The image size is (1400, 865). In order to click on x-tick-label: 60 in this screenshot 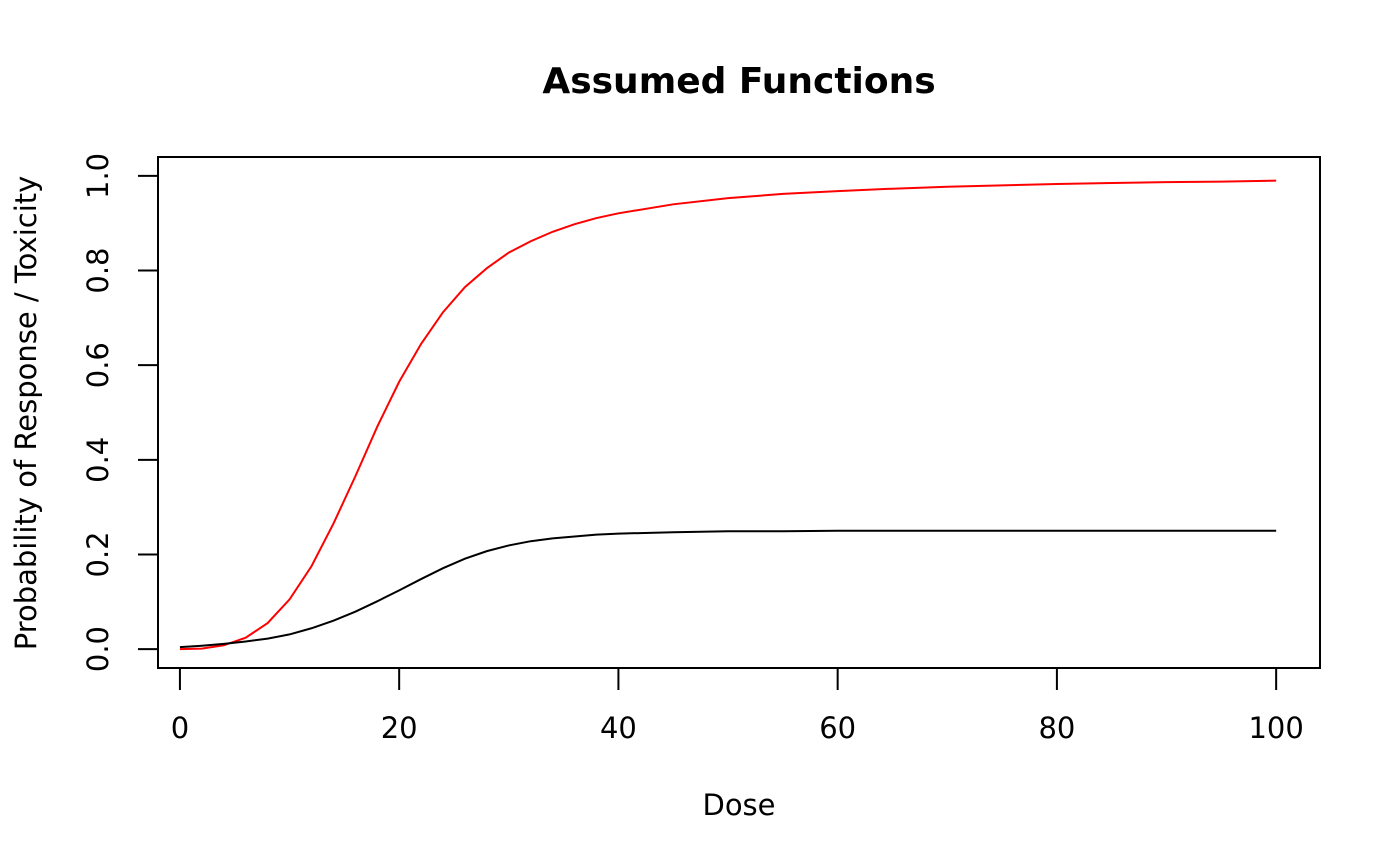, I will do `click(837, 728)`.